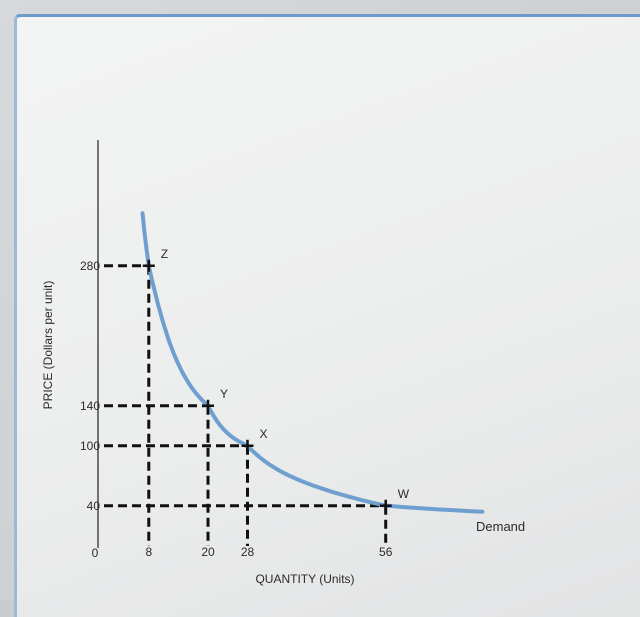 Image resolution: width=640 pixels, height=617 pixels. Describe the element at coordinates (208, 552) in the screenshot. I see `x-tick-label-20: 20` at that location.